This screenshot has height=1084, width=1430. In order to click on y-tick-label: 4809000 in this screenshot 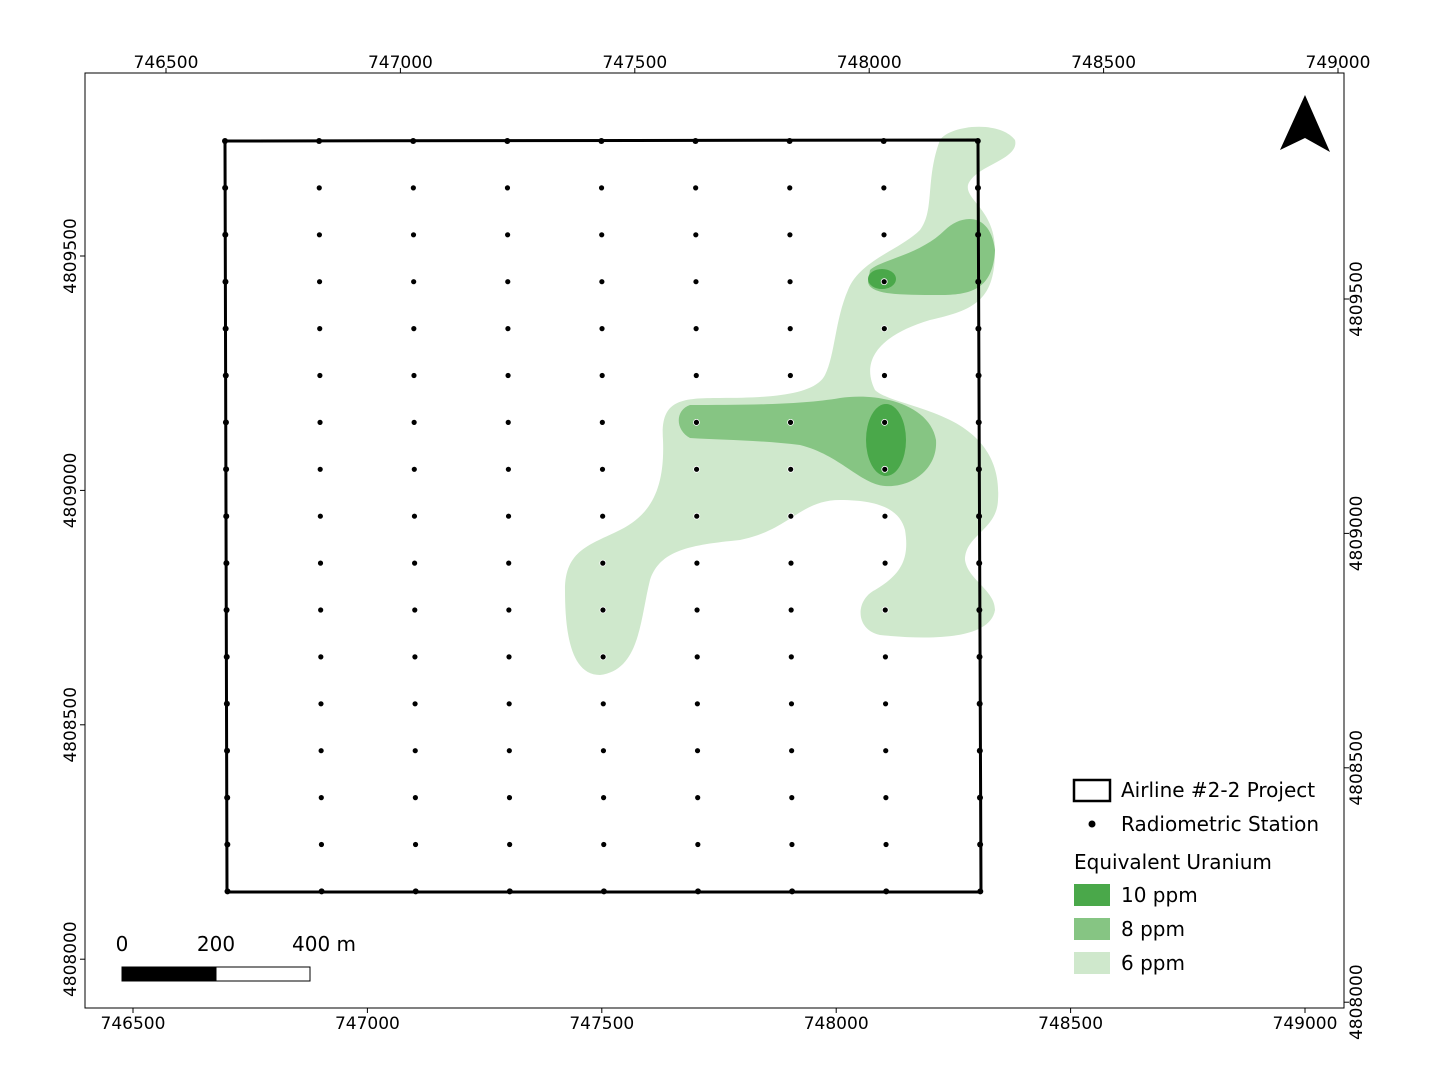, I will do `click(1357, 534)`.